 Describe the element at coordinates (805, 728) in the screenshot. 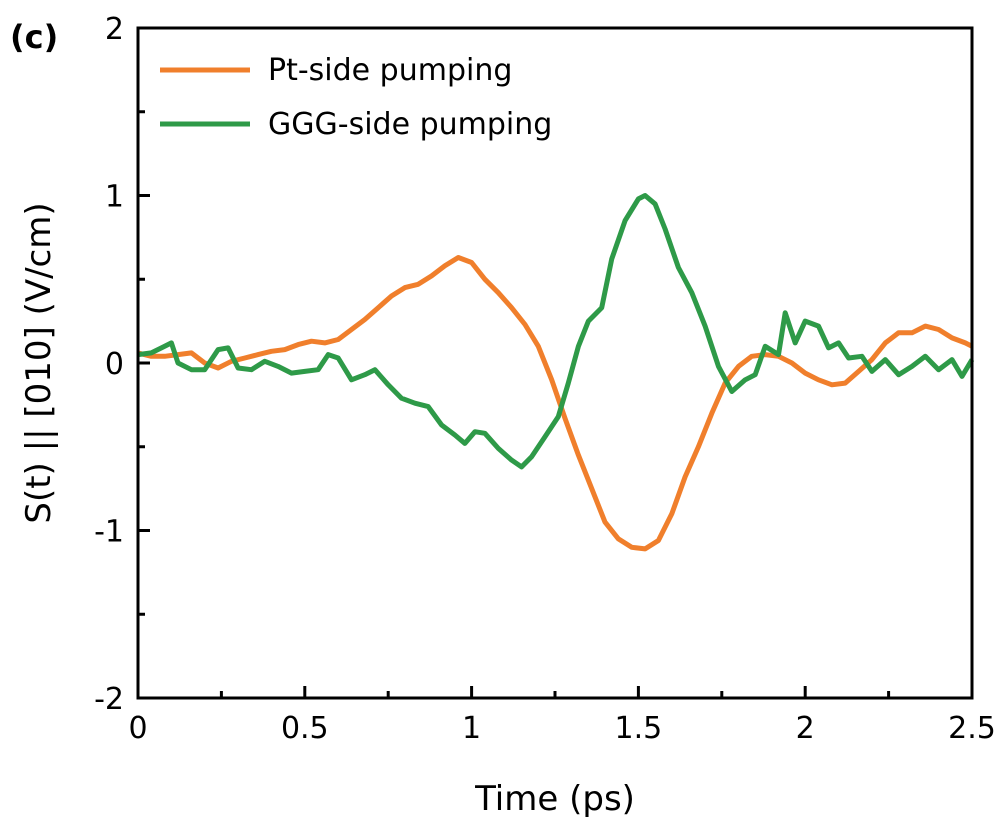

I see `x-tick-label: 2` at that location.